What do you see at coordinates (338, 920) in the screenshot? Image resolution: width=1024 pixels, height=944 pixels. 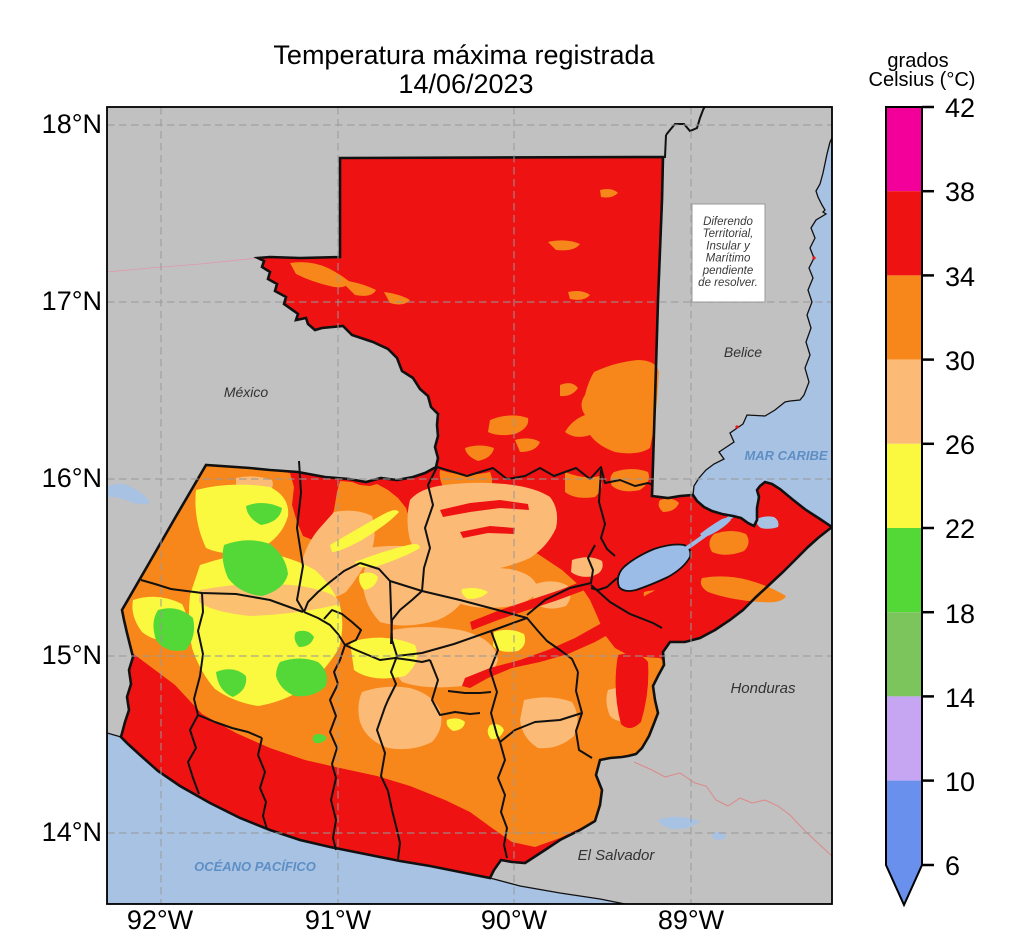 I see `svg-text: 91°W` at bounding box center [338, 920].